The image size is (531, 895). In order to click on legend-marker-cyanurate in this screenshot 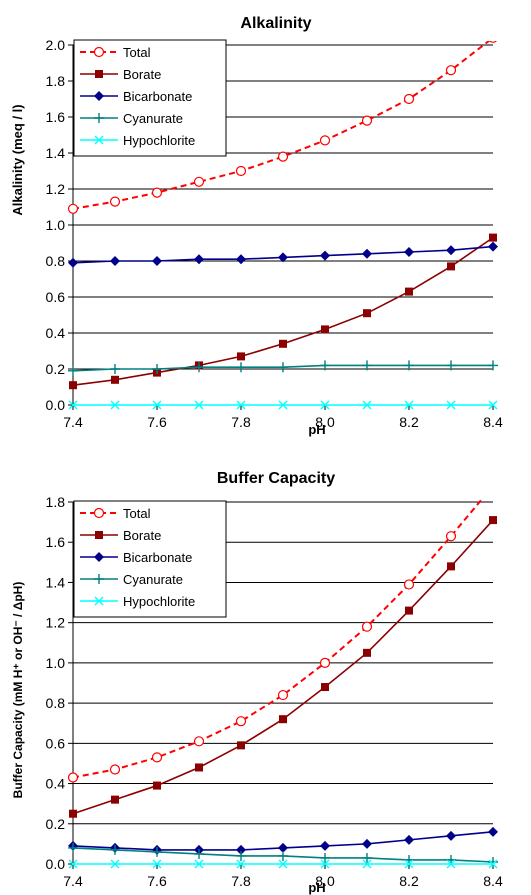, I will do `click(99, 579)`.